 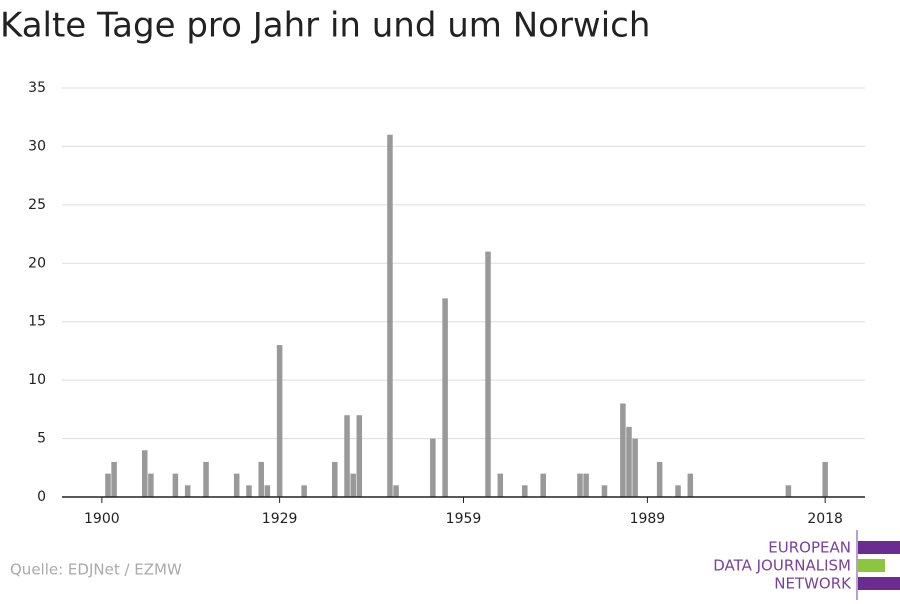 I want to click on x-tick-label: 1989, so click(x=648, y=519).